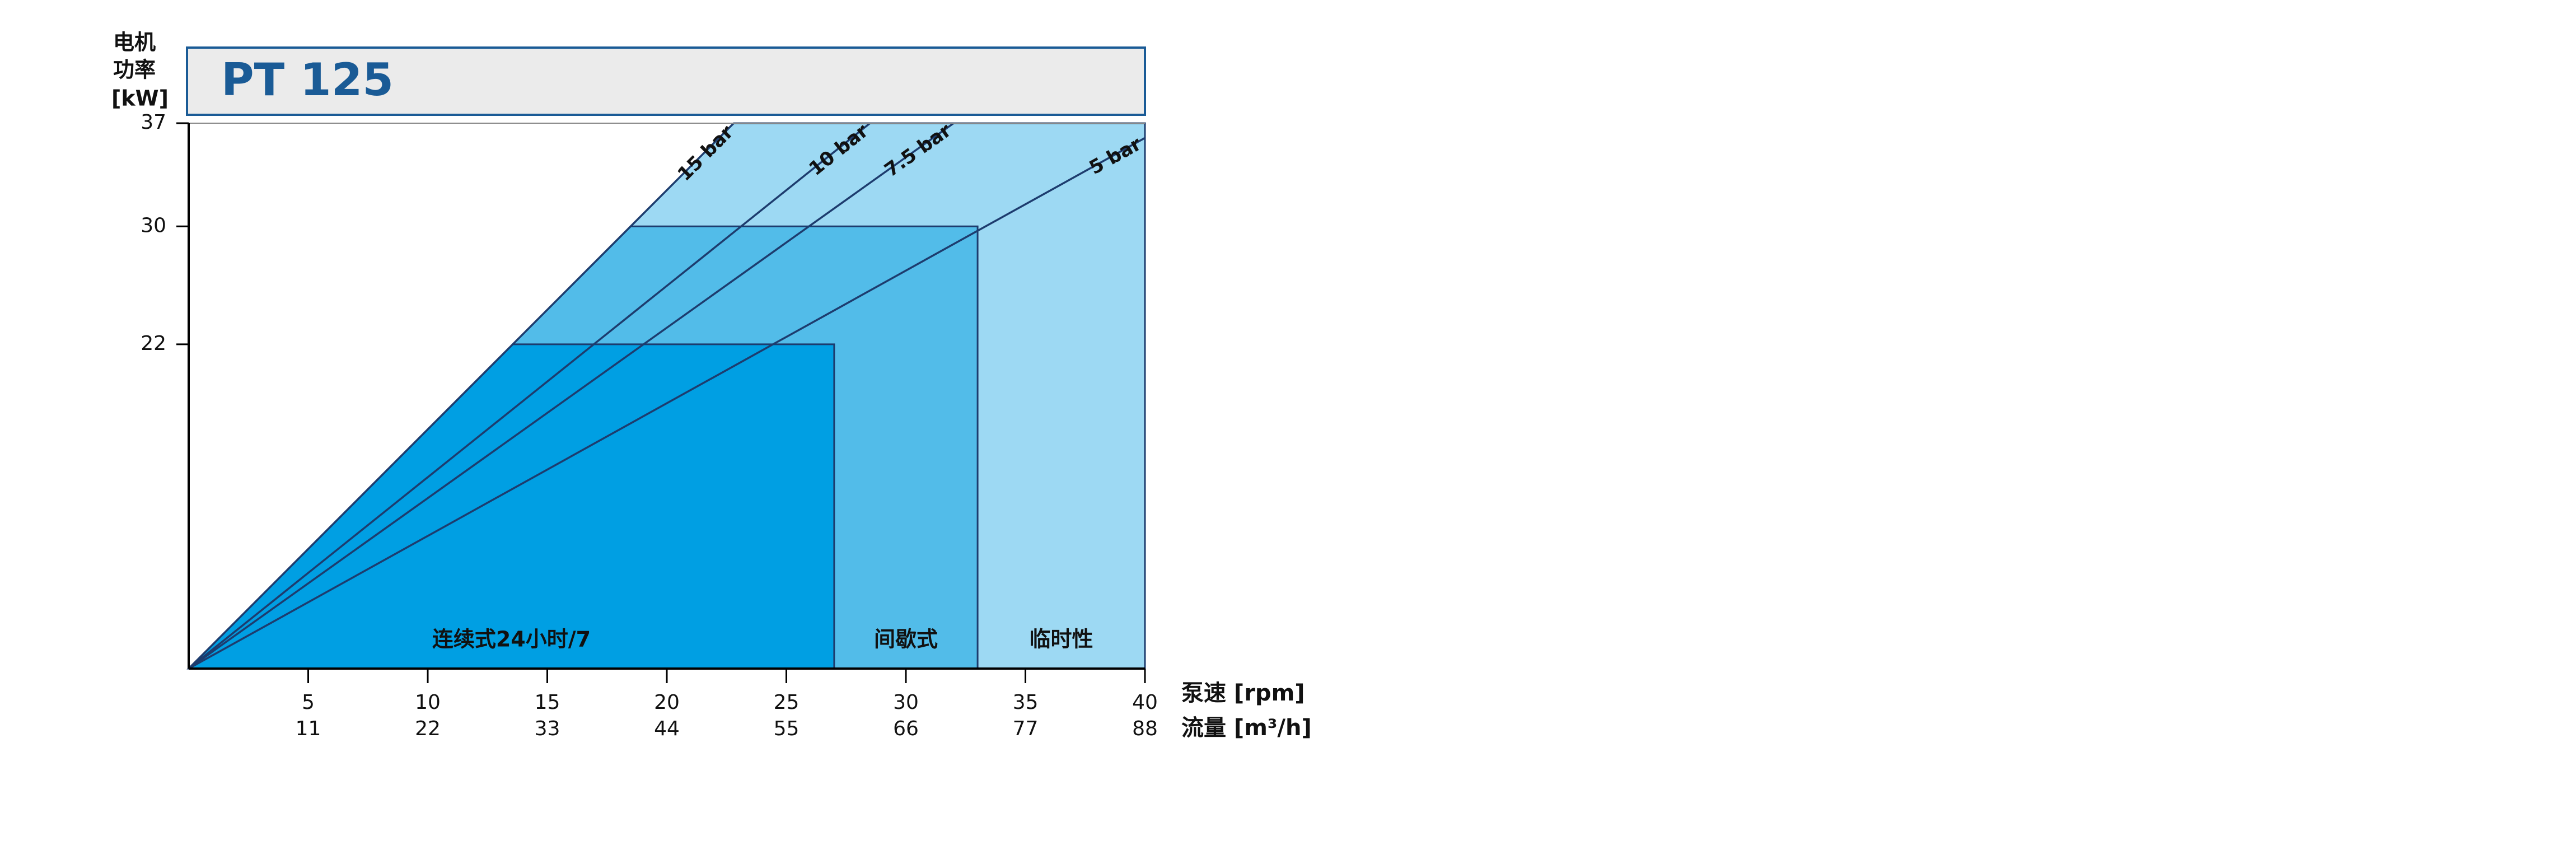 The image size is (2576, 850). I want to click on x2-tick-label: 88, so click(1145, 728).